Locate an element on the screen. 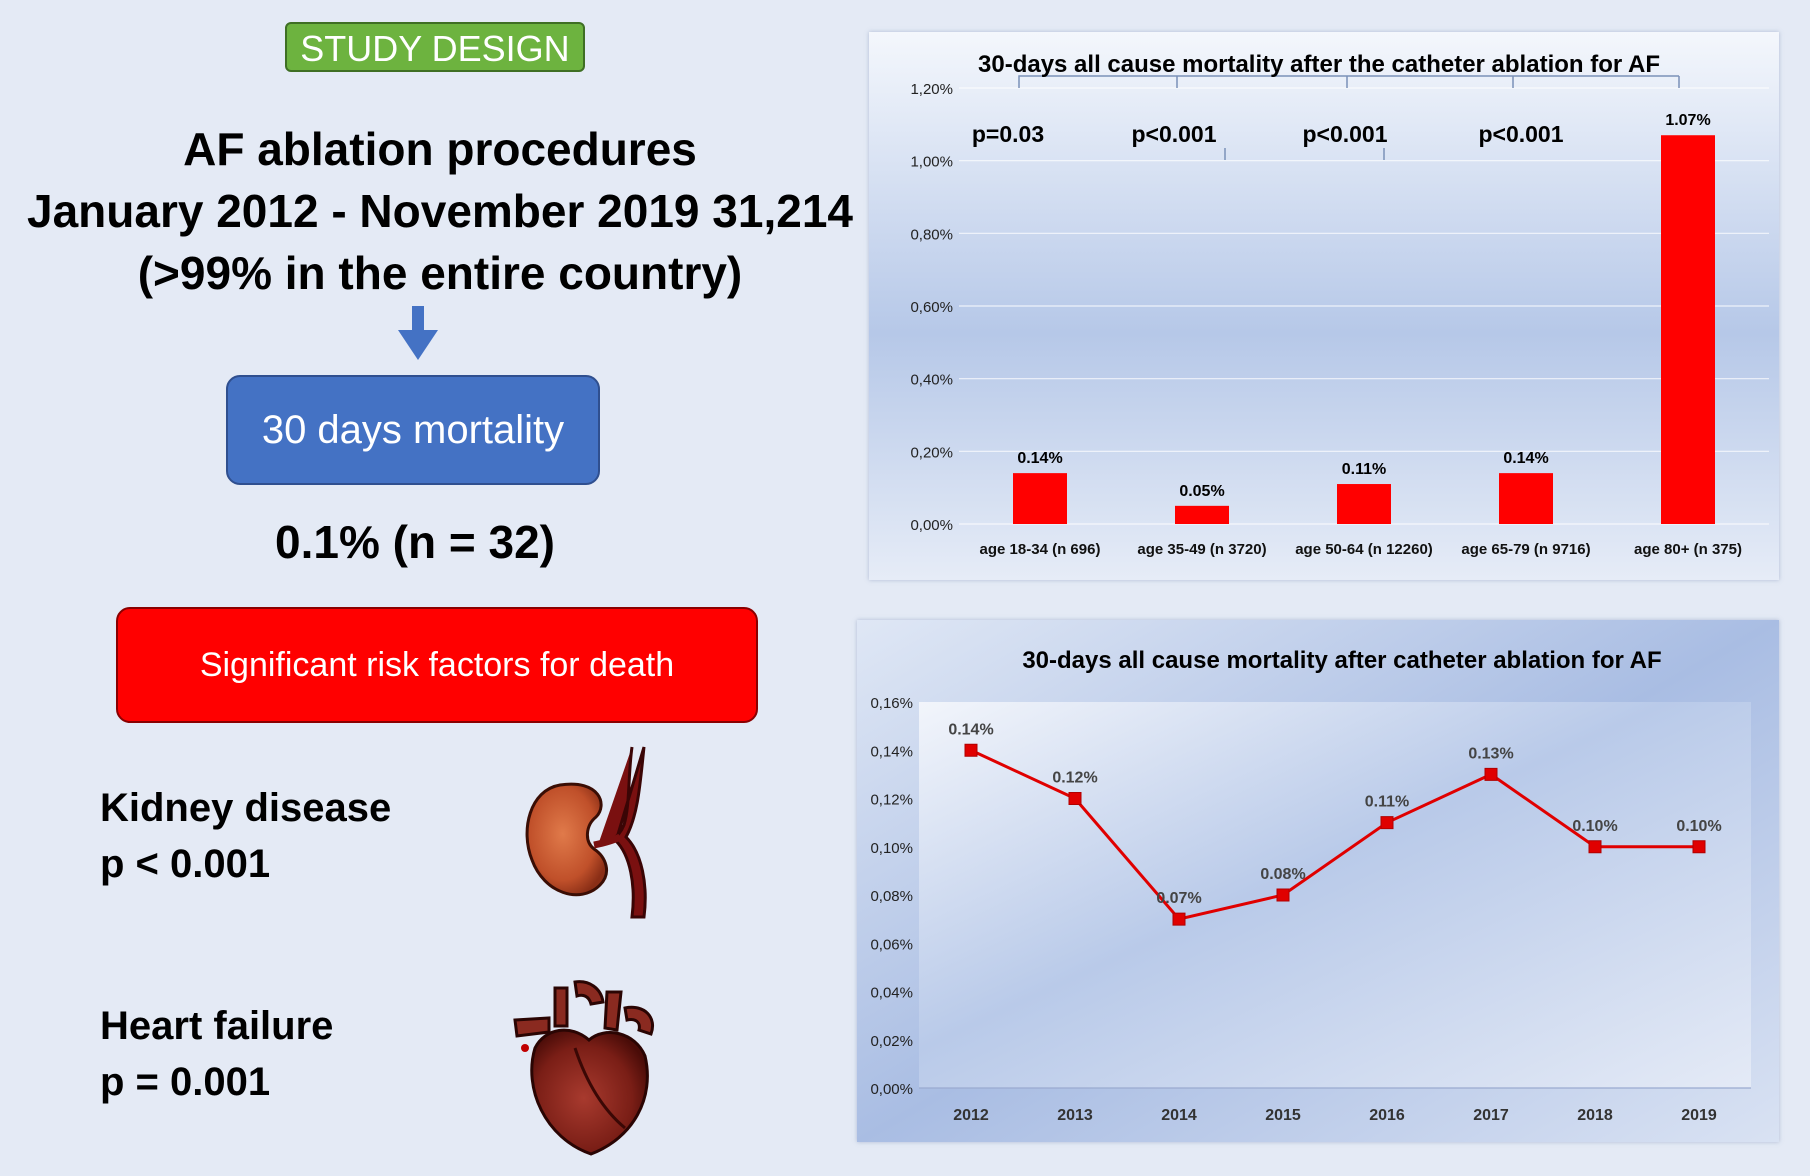  line-chart-y-tick-label: 0,12% is located at coordinates (891, 800).